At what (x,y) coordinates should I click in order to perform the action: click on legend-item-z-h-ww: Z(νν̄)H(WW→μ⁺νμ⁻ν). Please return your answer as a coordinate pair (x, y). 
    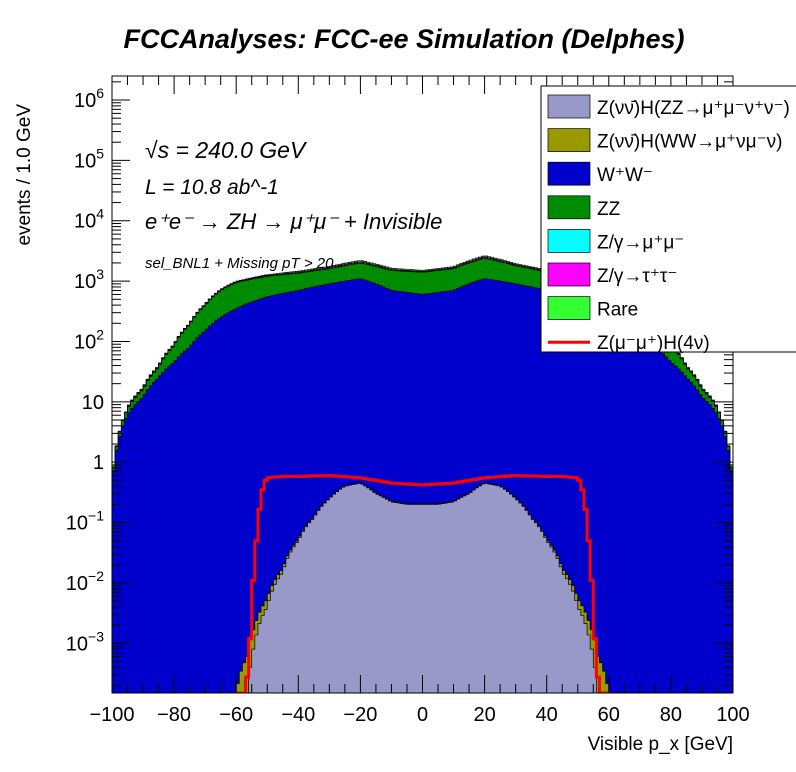
    Looking at the image, I should click on (664, 140).